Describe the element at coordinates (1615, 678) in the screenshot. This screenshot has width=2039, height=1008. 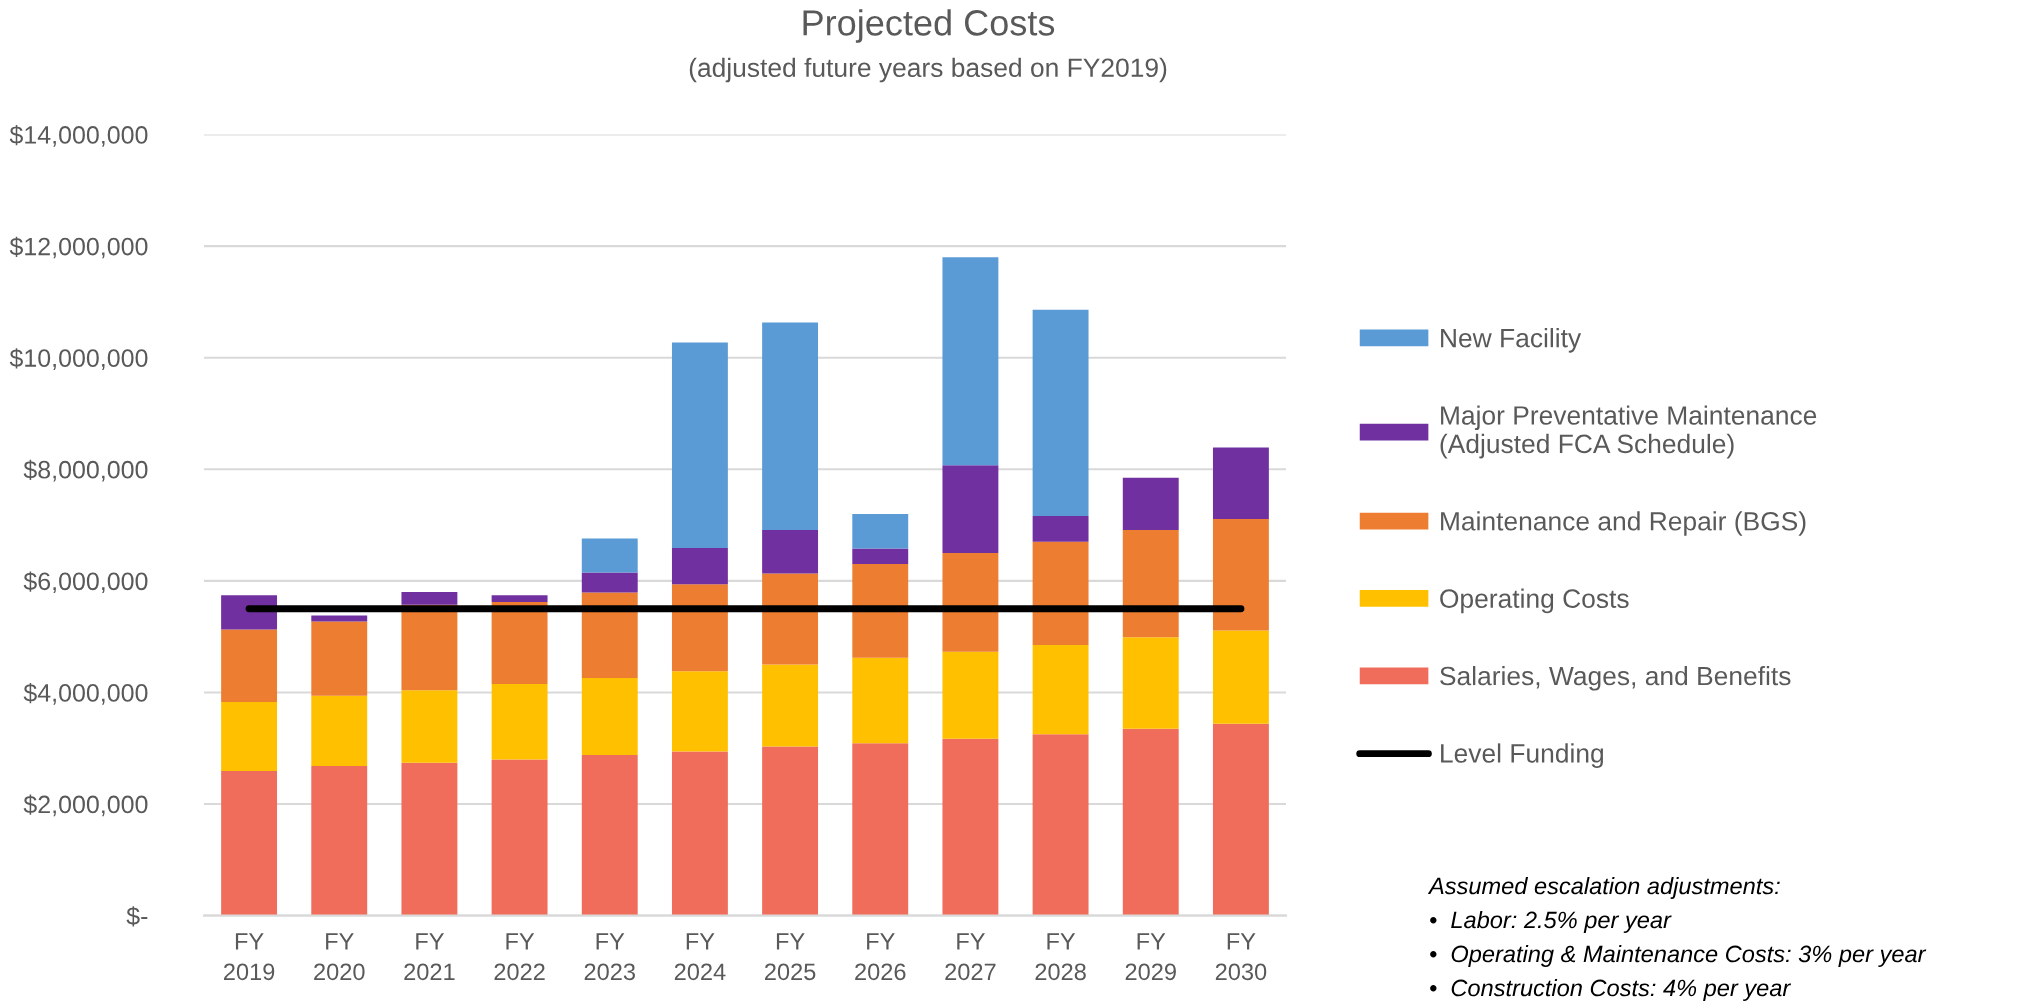
I see `legend-label: Salaries, Wages, and Benefits` at that location.